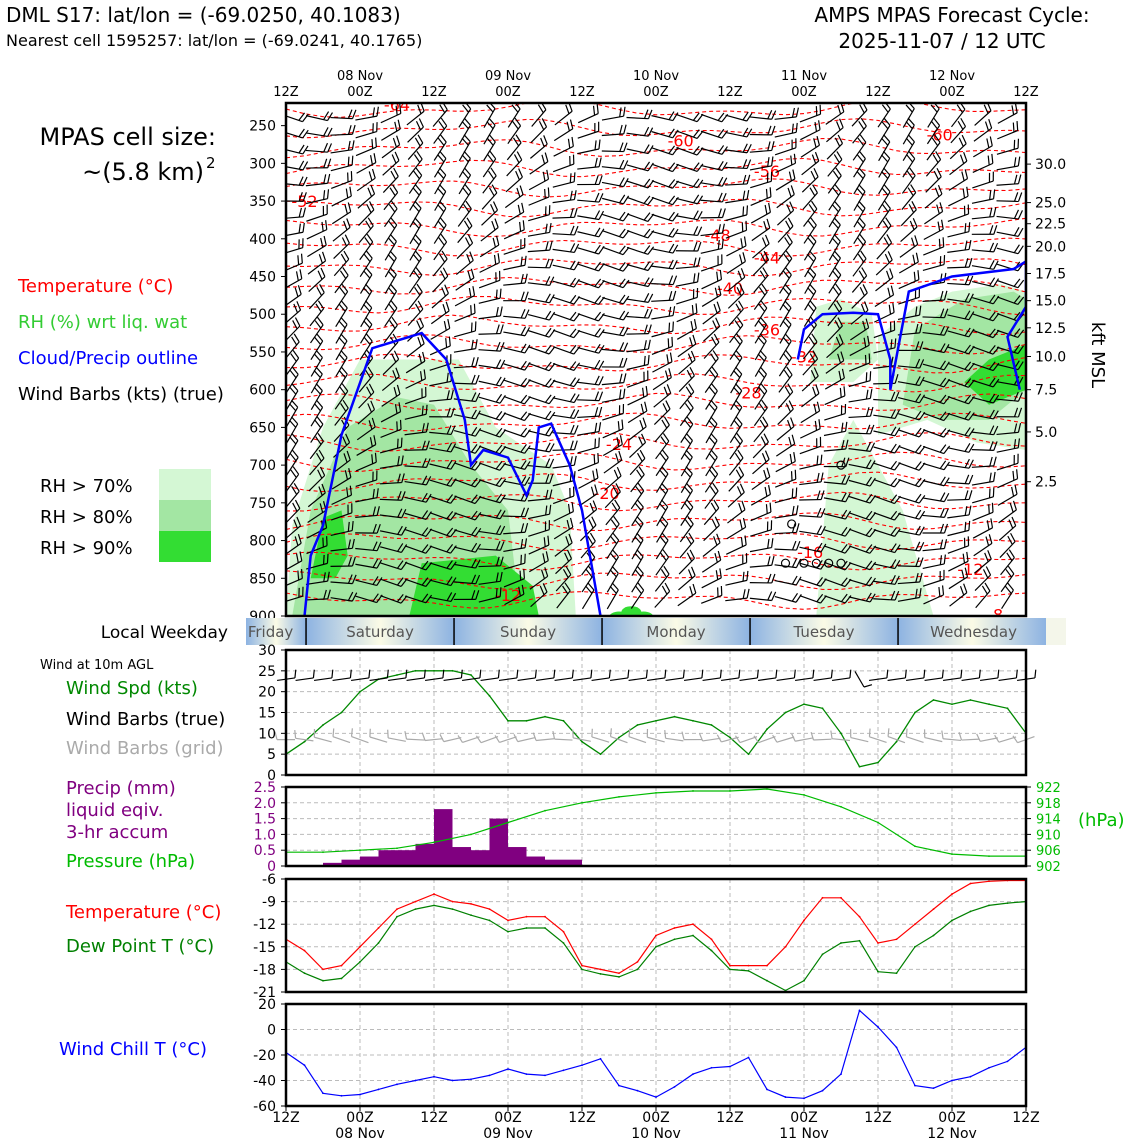 The height and width of the screenshot is (1144, 1140). I want to click on pressure-tick-label: 300, so click(262, 164).